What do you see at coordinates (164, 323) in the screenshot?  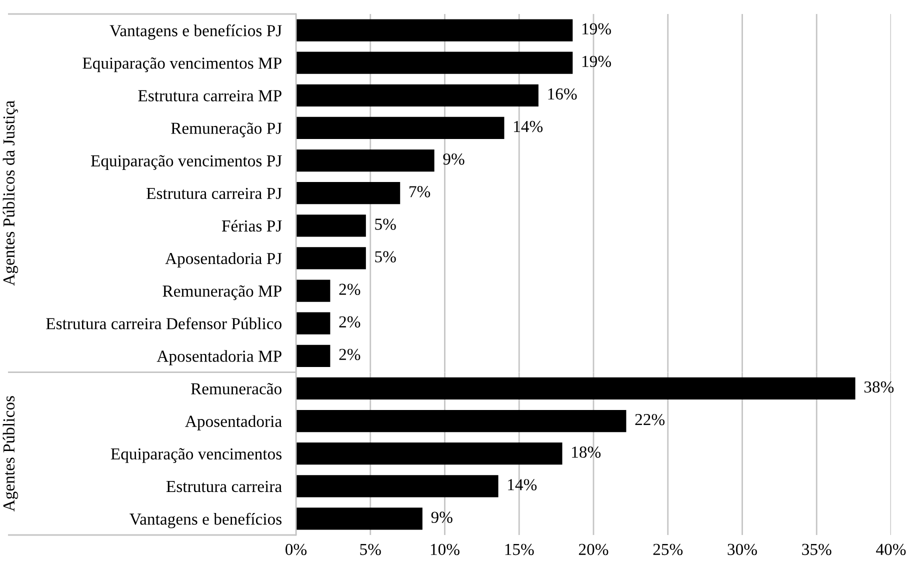 I see `y-tick-label: Estrutura carreira Defensor Público` at bounding box center [164, 323].